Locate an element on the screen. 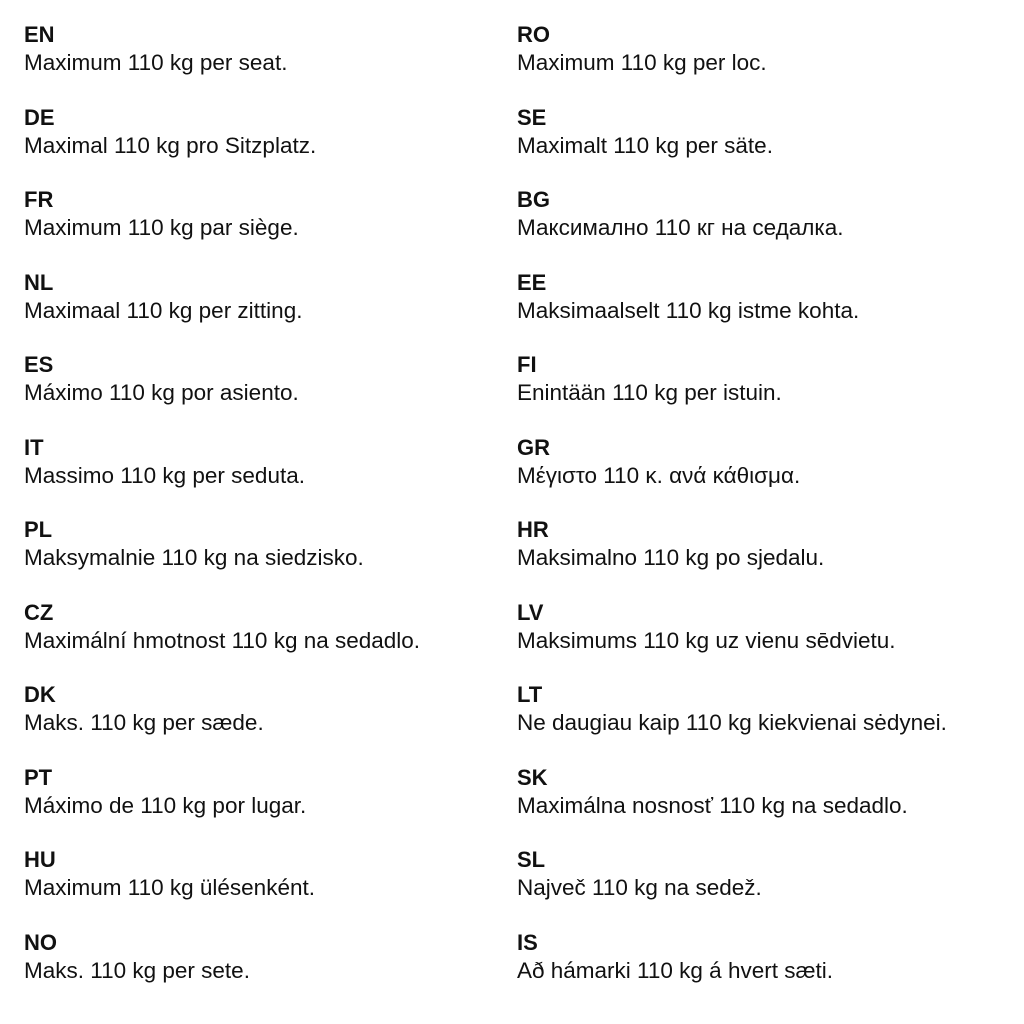 The image size is (1024, 1024). language-code: IS is located at coordinates (527, 942).